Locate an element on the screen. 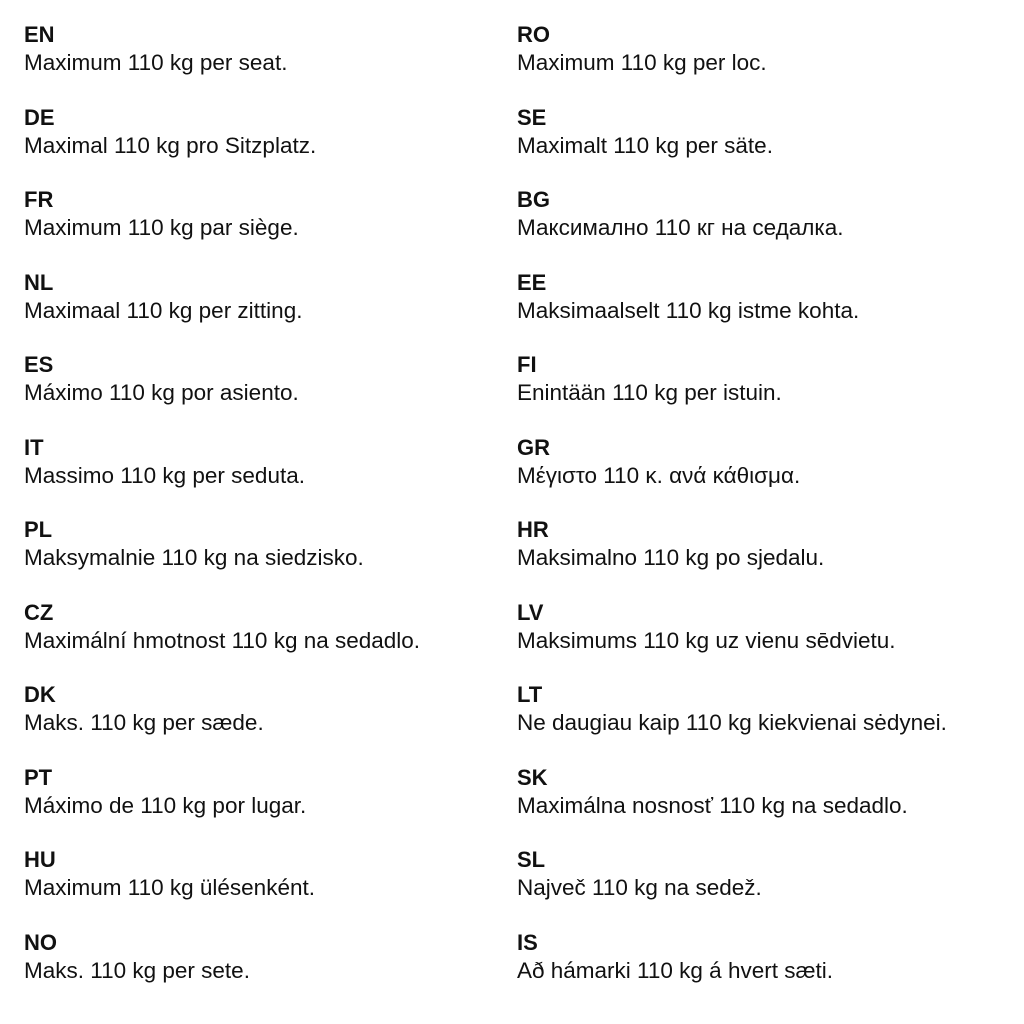 The image size is (1024, 1024). language-code: IS is located at coordinates (527, 942).